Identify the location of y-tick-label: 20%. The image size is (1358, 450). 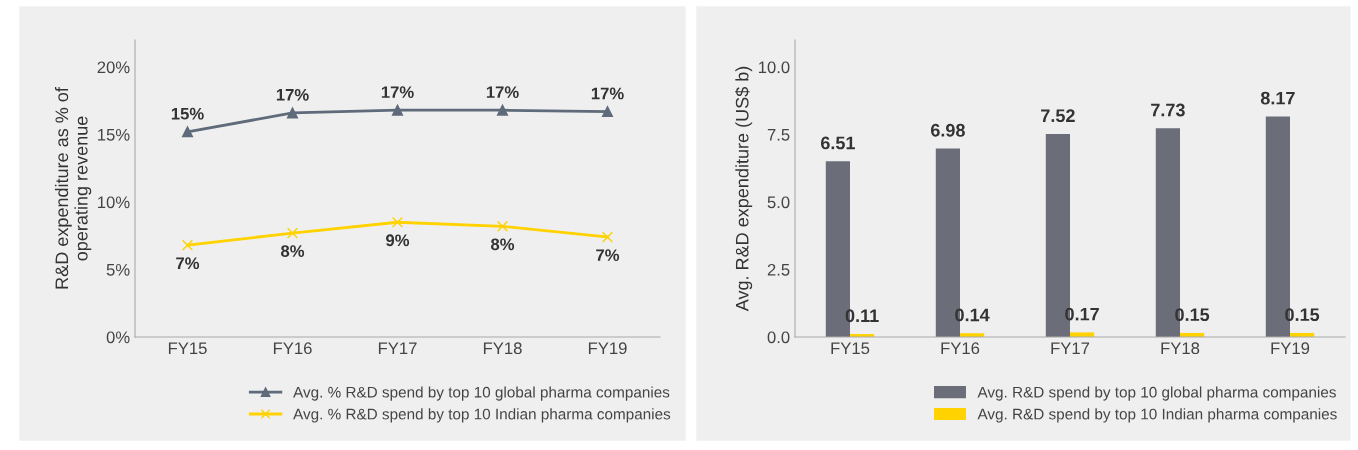
(113, 67).